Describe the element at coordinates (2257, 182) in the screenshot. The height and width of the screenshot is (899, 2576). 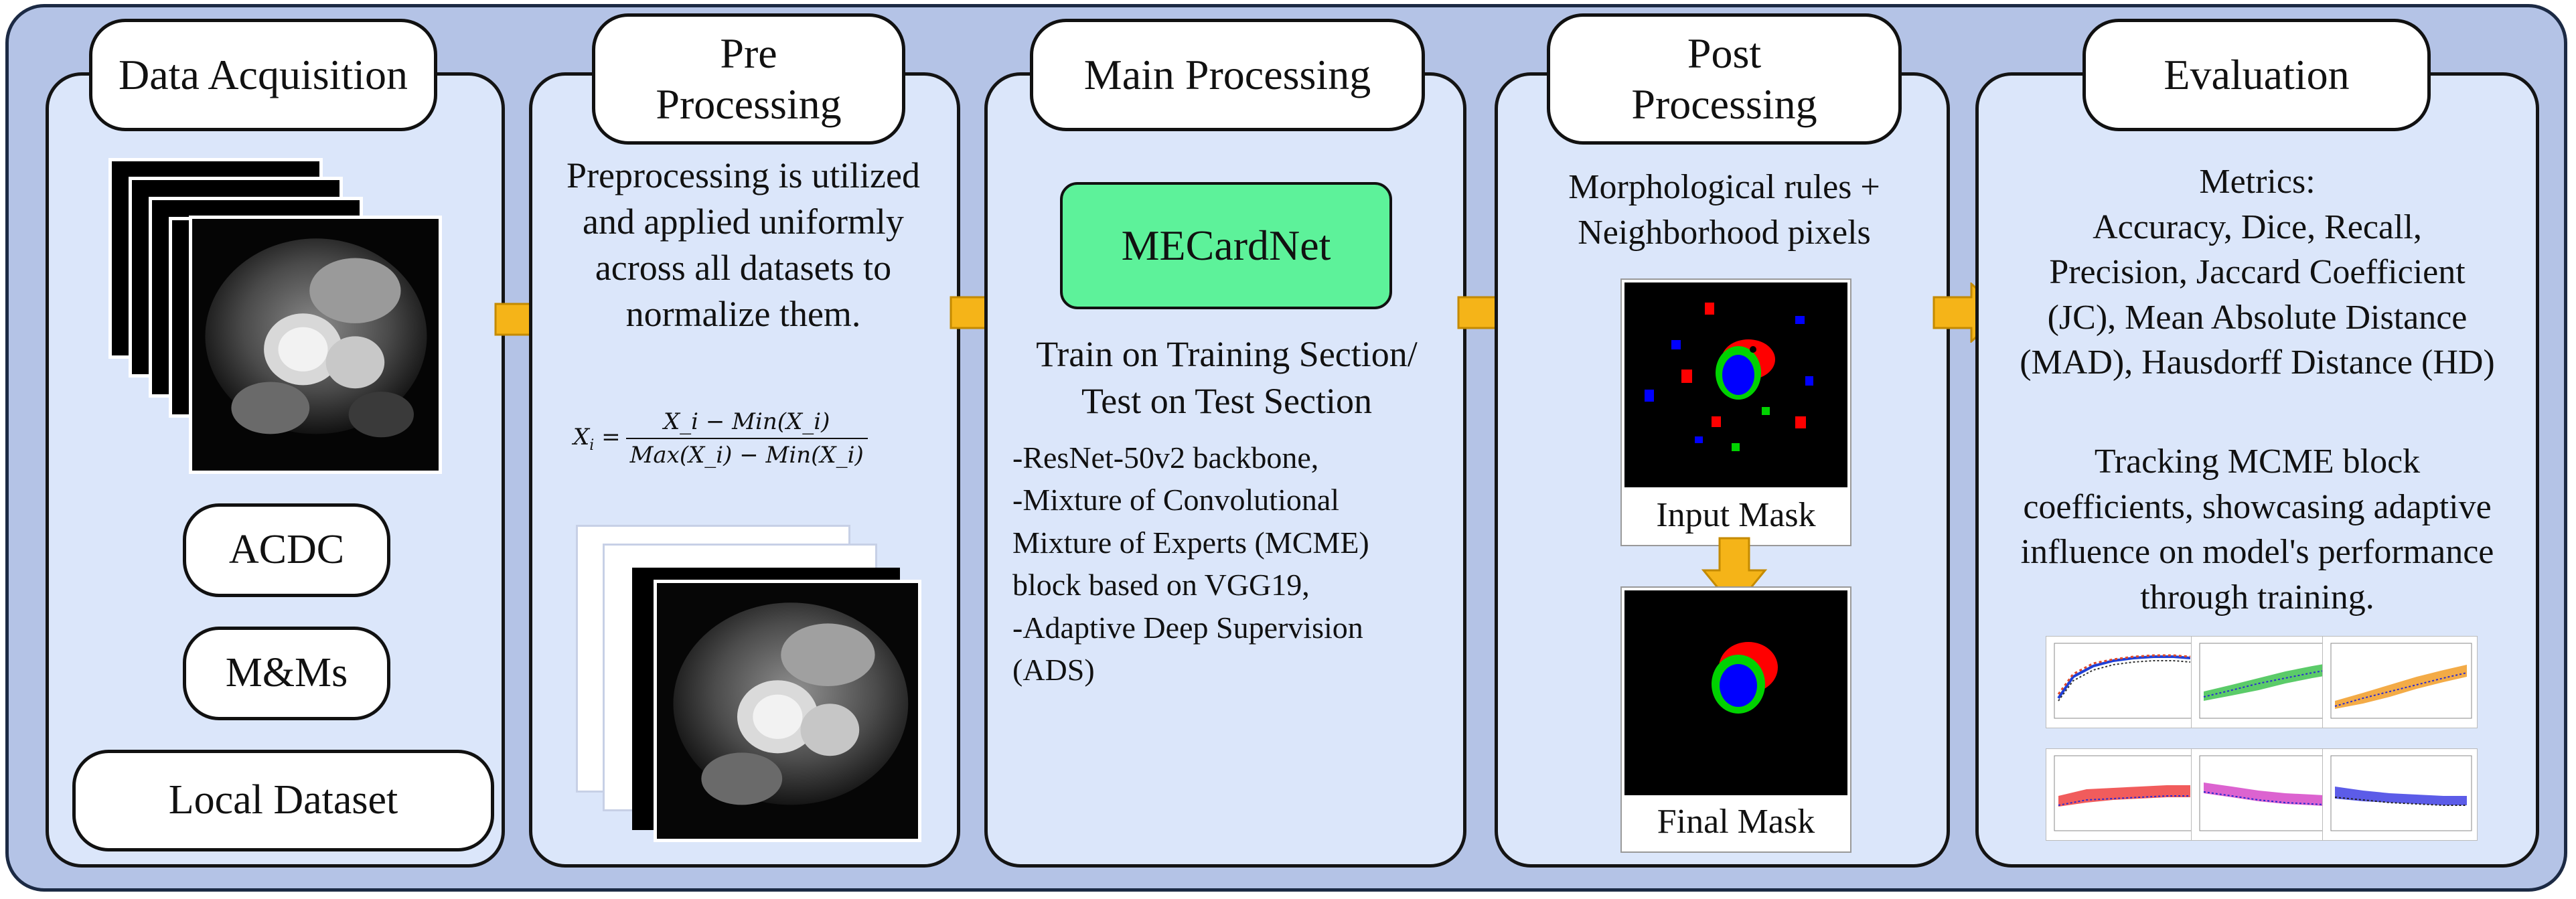
I see `metrics-line-1: Metrics:` at that location.